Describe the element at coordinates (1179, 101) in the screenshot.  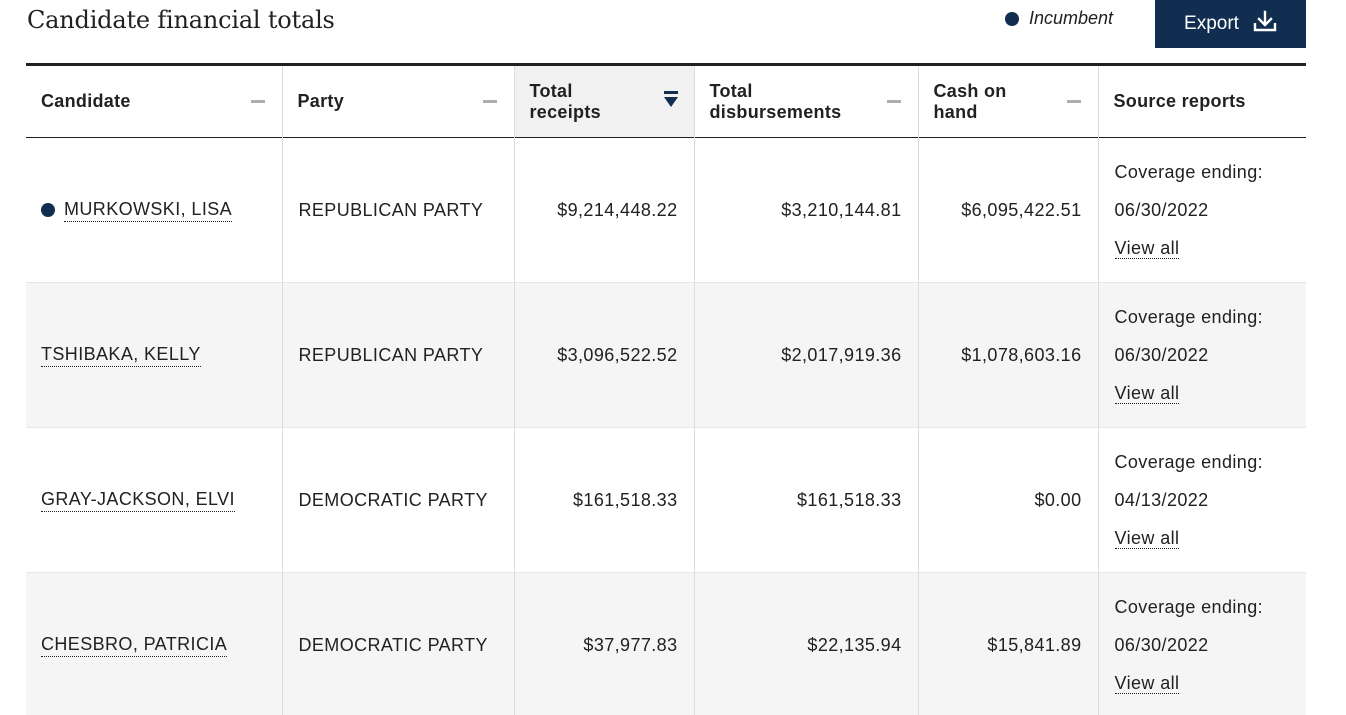
I see `column-label-source-reports: Source reports` at that location.